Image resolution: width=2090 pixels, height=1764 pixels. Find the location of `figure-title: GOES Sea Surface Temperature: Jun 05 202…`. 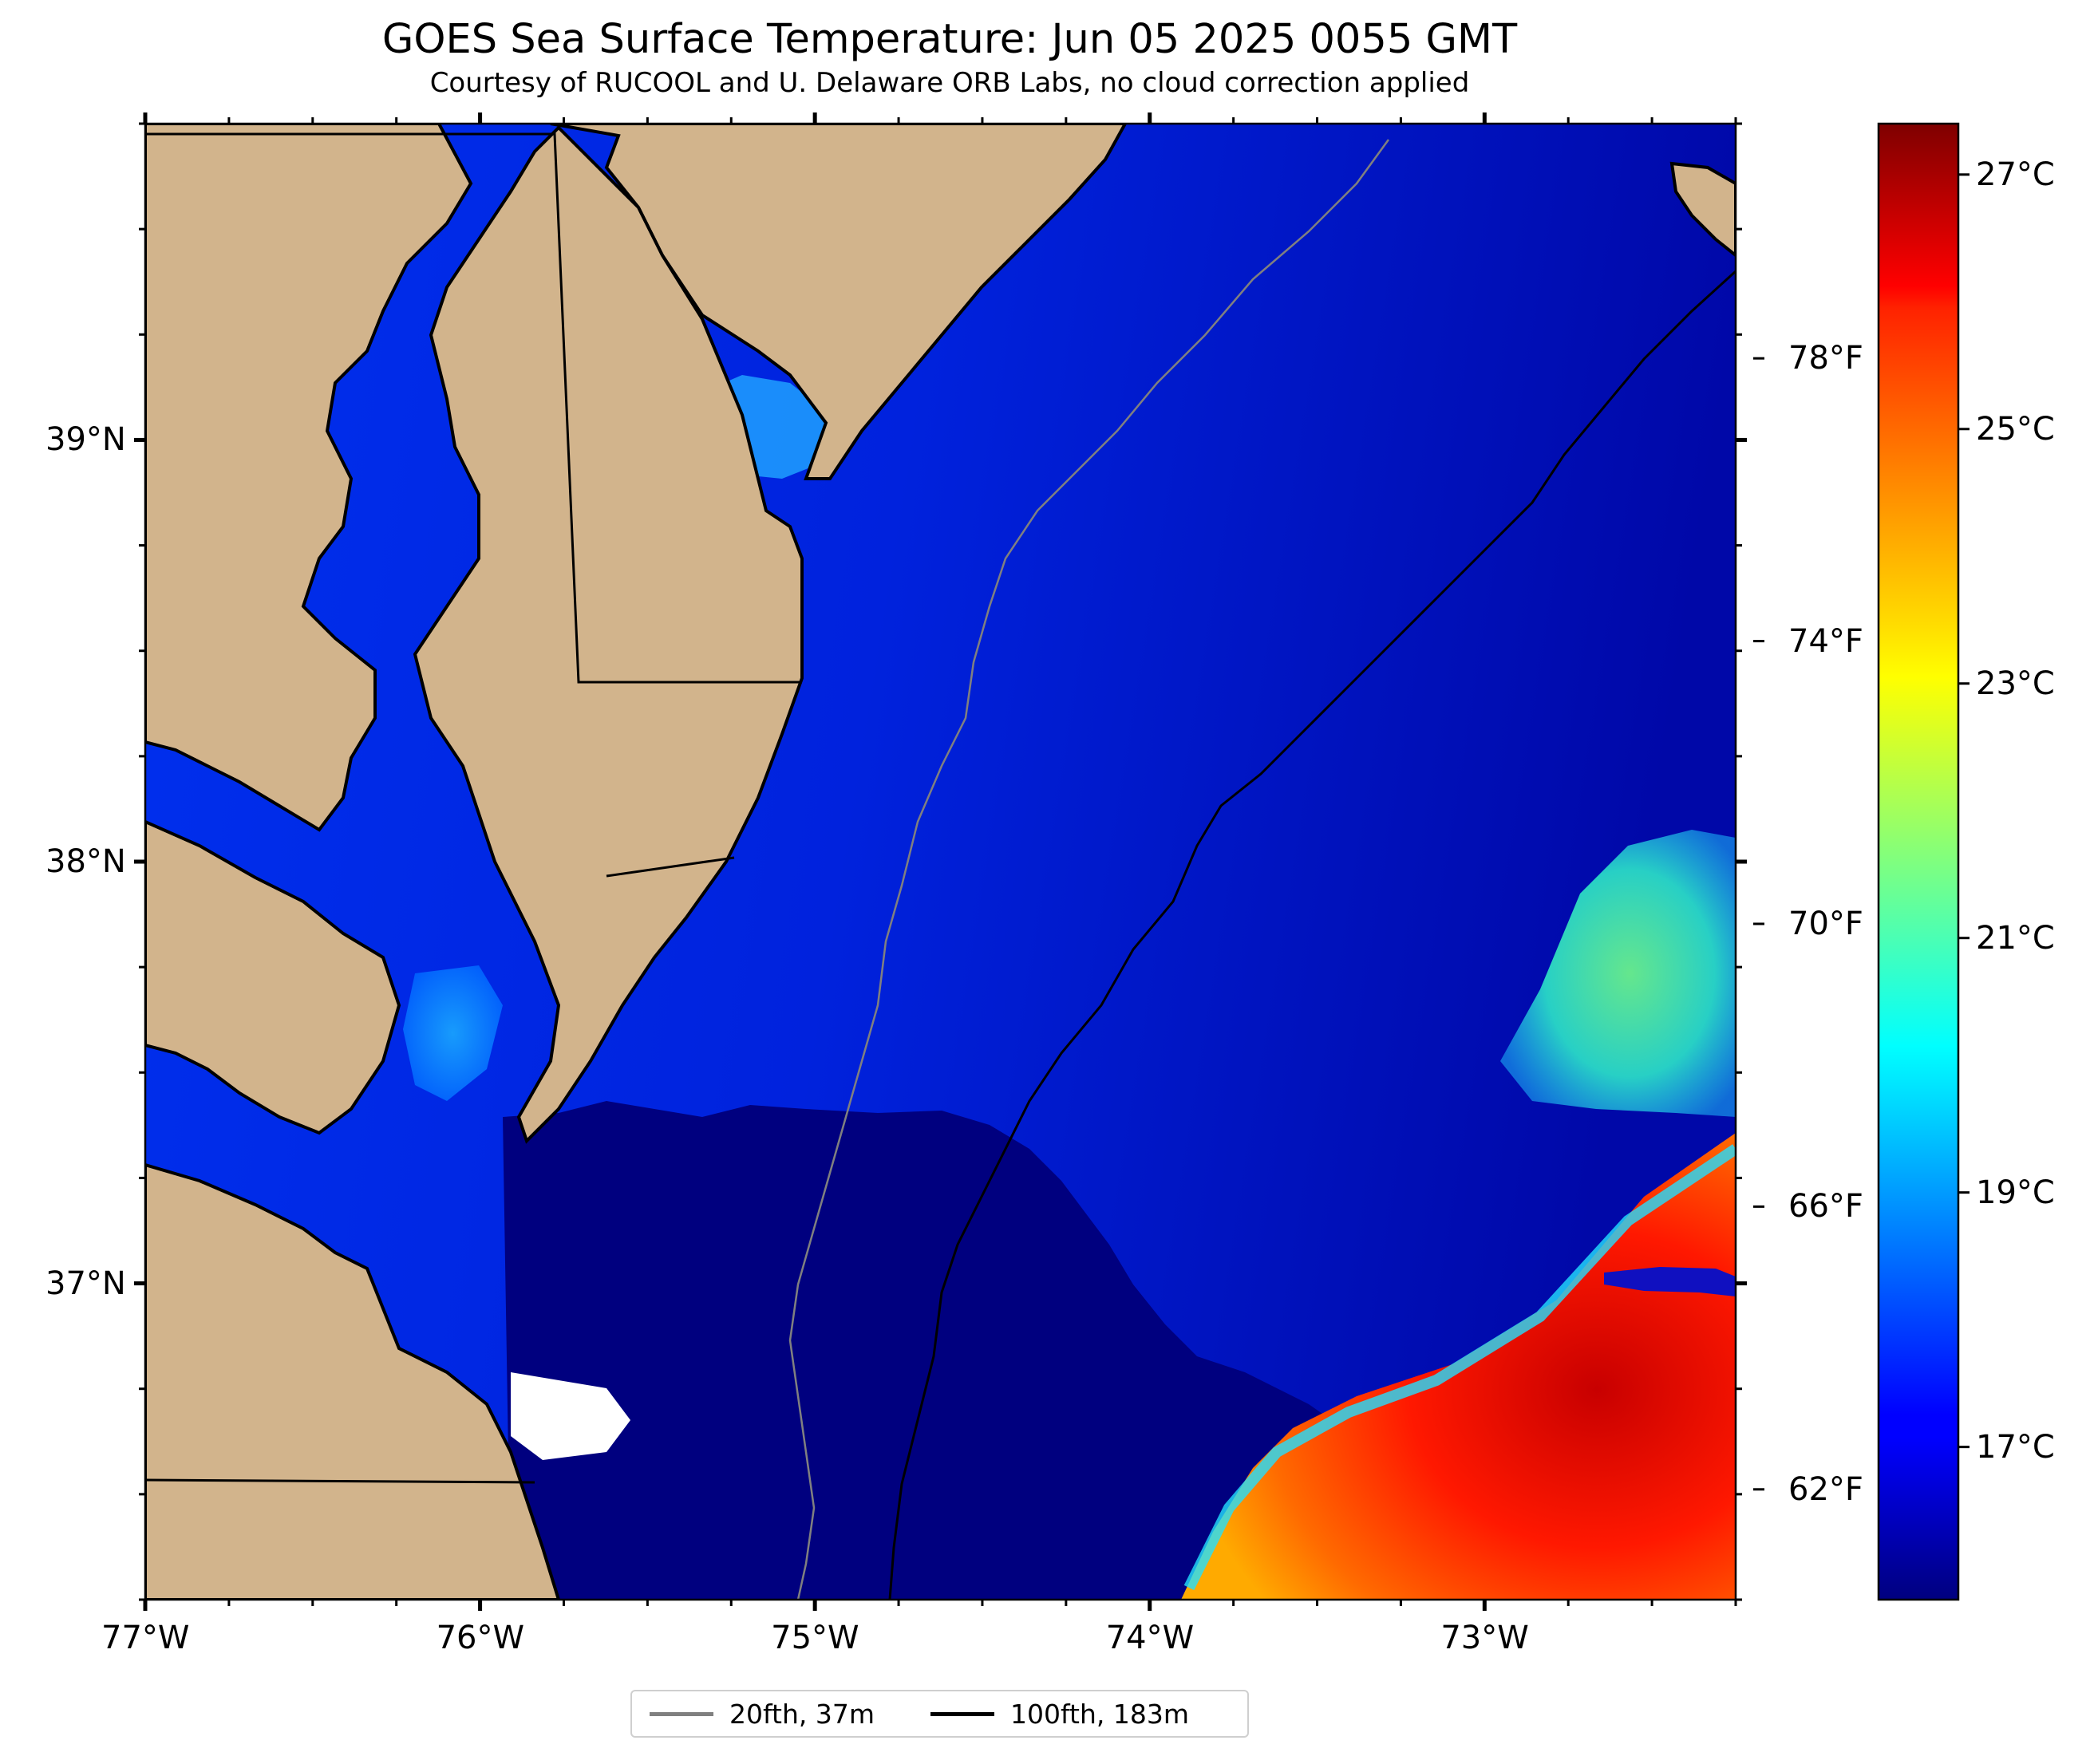

figure-title: GOES Sea Surface Temperature: Jun 05 202… is located at coordinates (949, 39).